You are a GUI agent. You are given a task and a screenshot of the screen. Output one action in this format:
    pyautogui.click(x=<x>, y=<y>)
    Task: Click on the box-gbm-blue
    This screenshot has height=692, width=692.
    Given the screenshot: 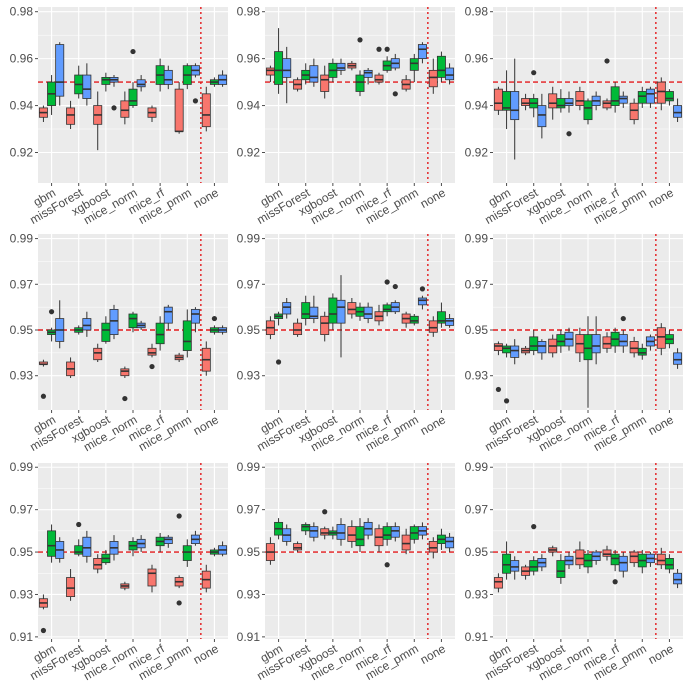 What is the action you would take?
    pyautogui.click(x=60, y=324)
    